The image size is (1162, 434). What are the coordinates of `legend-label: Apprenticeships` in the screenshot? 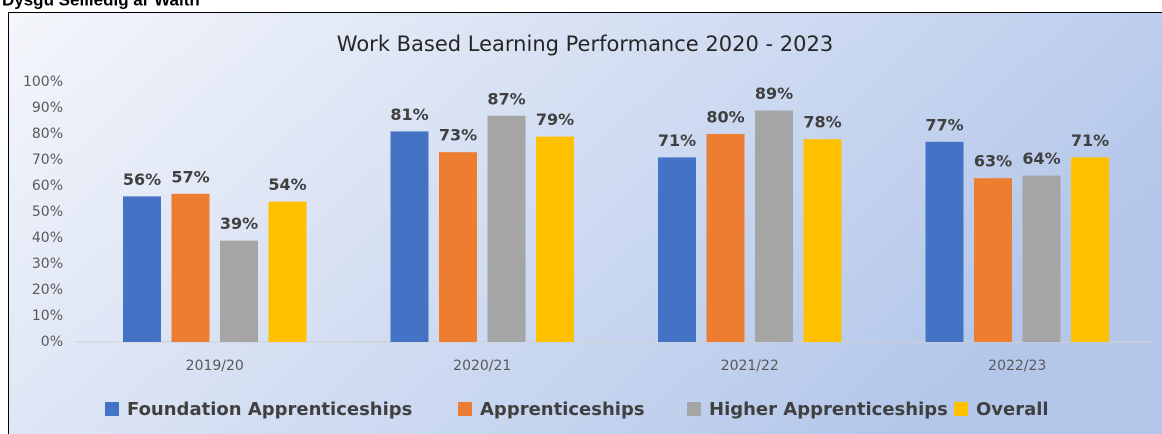 It's located at (562, 409).